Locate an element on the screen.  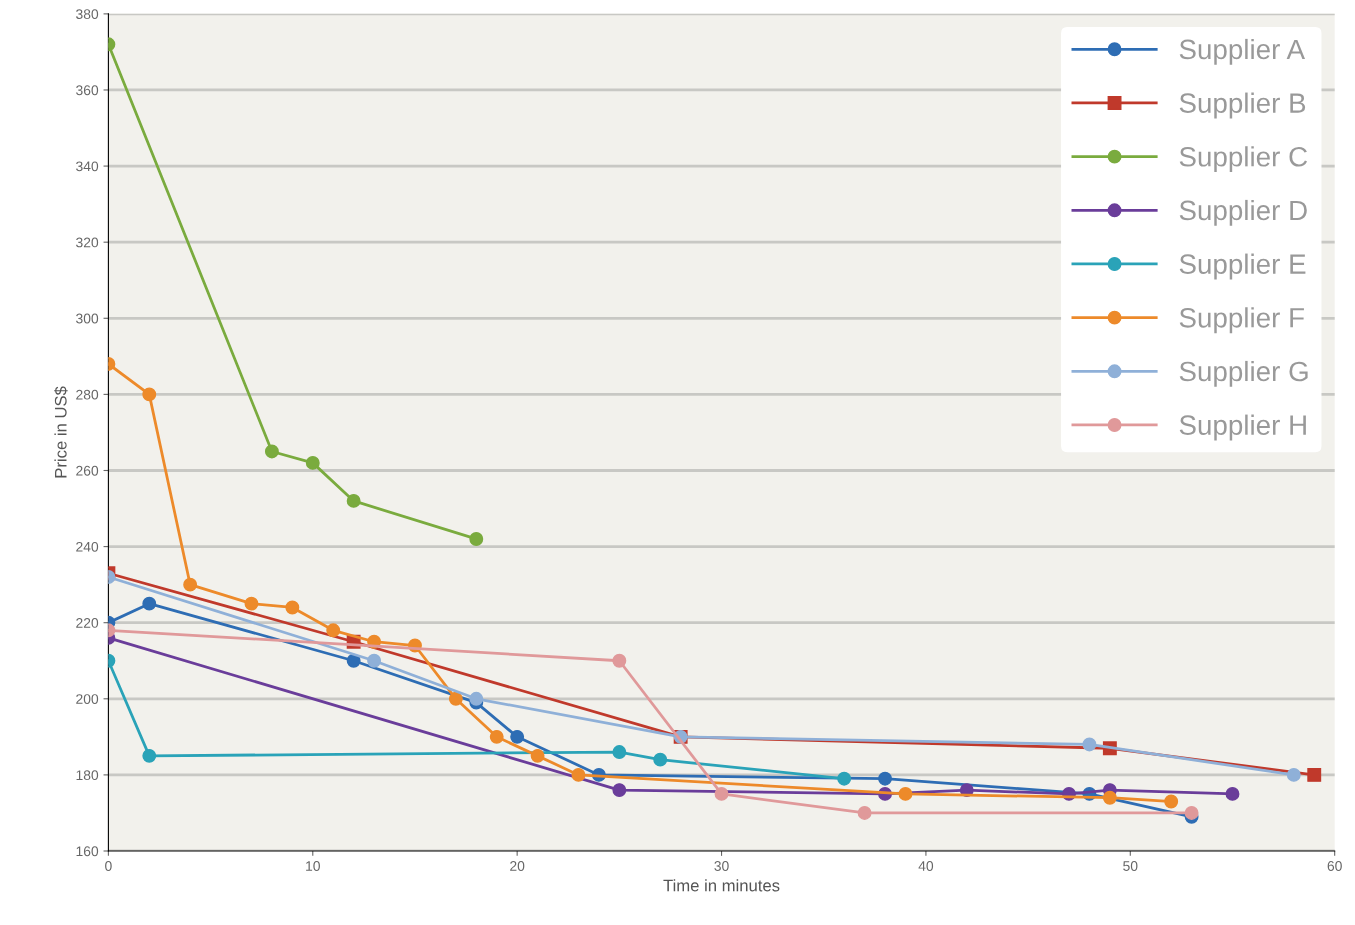
y-tick-label: 340 is located at coordinates (87, 166).